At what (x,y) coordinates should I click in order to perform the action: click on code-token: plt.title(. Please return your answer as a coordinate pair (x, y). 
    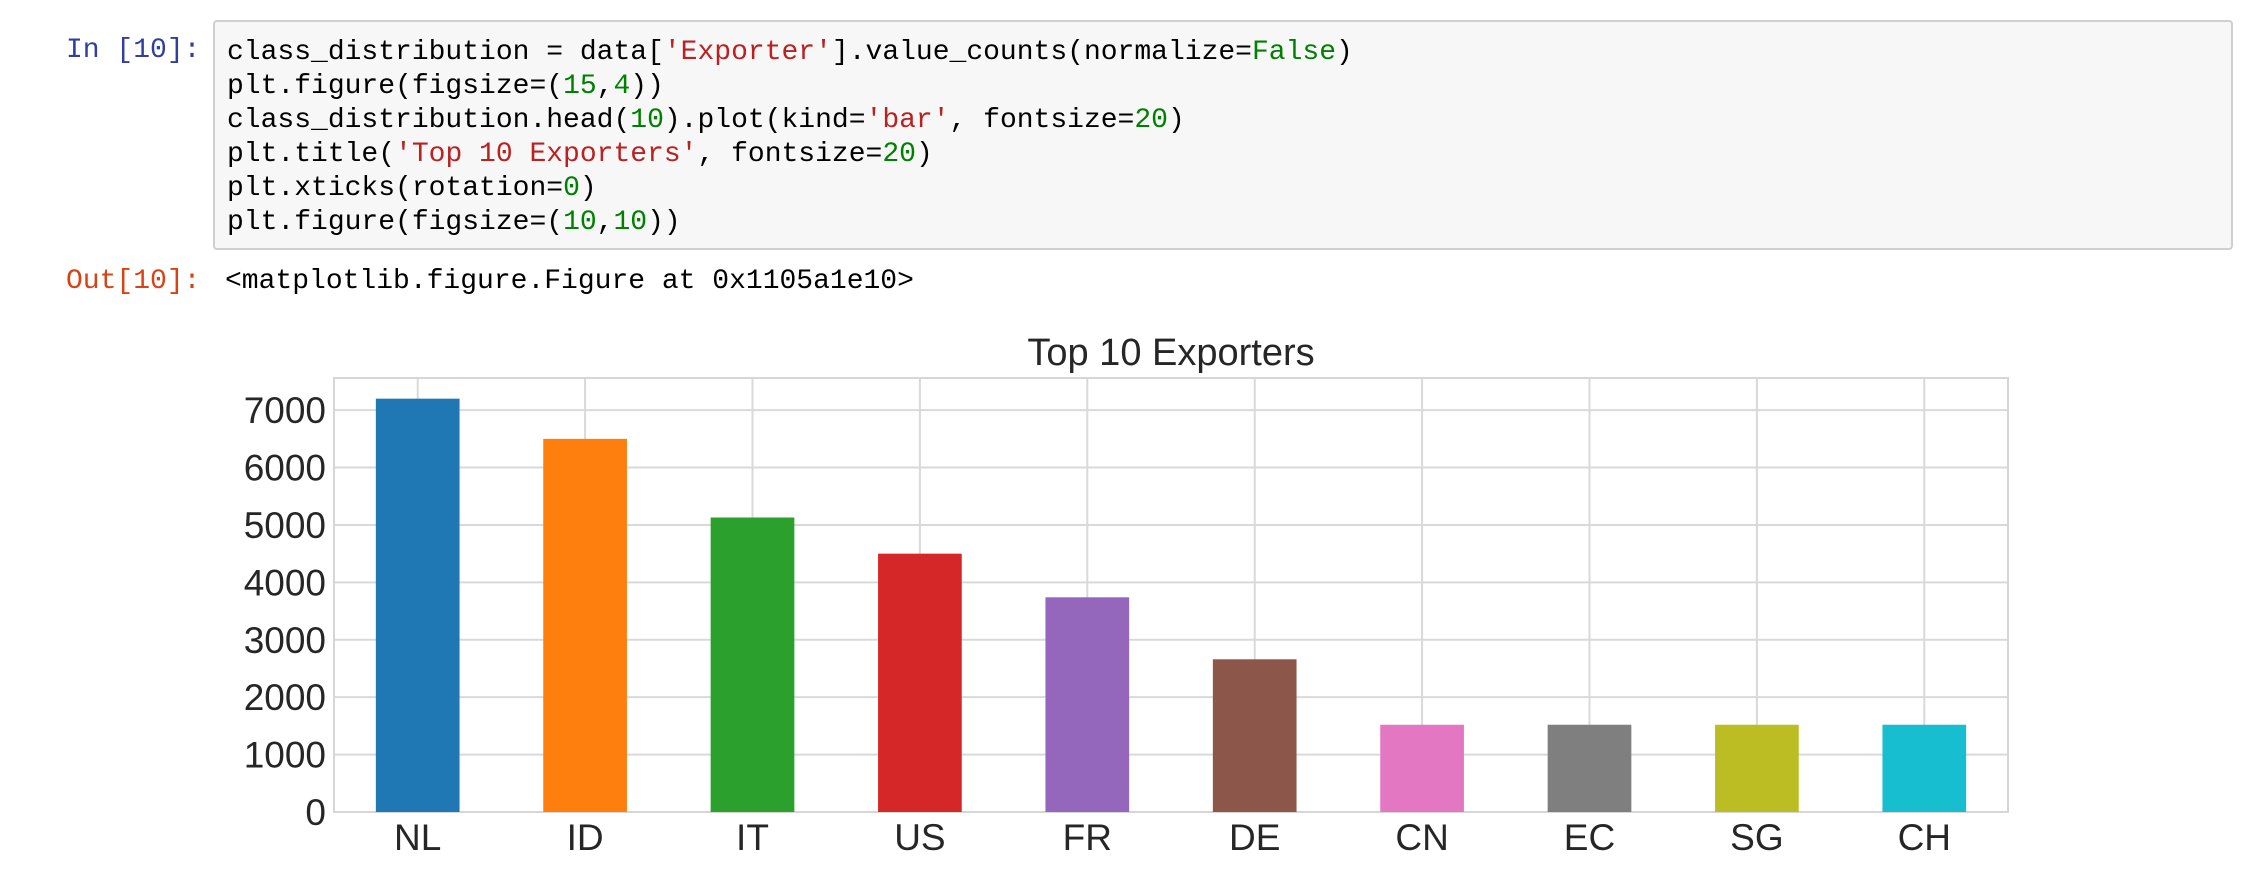
    Looking at the image, I should click on (311, 154).